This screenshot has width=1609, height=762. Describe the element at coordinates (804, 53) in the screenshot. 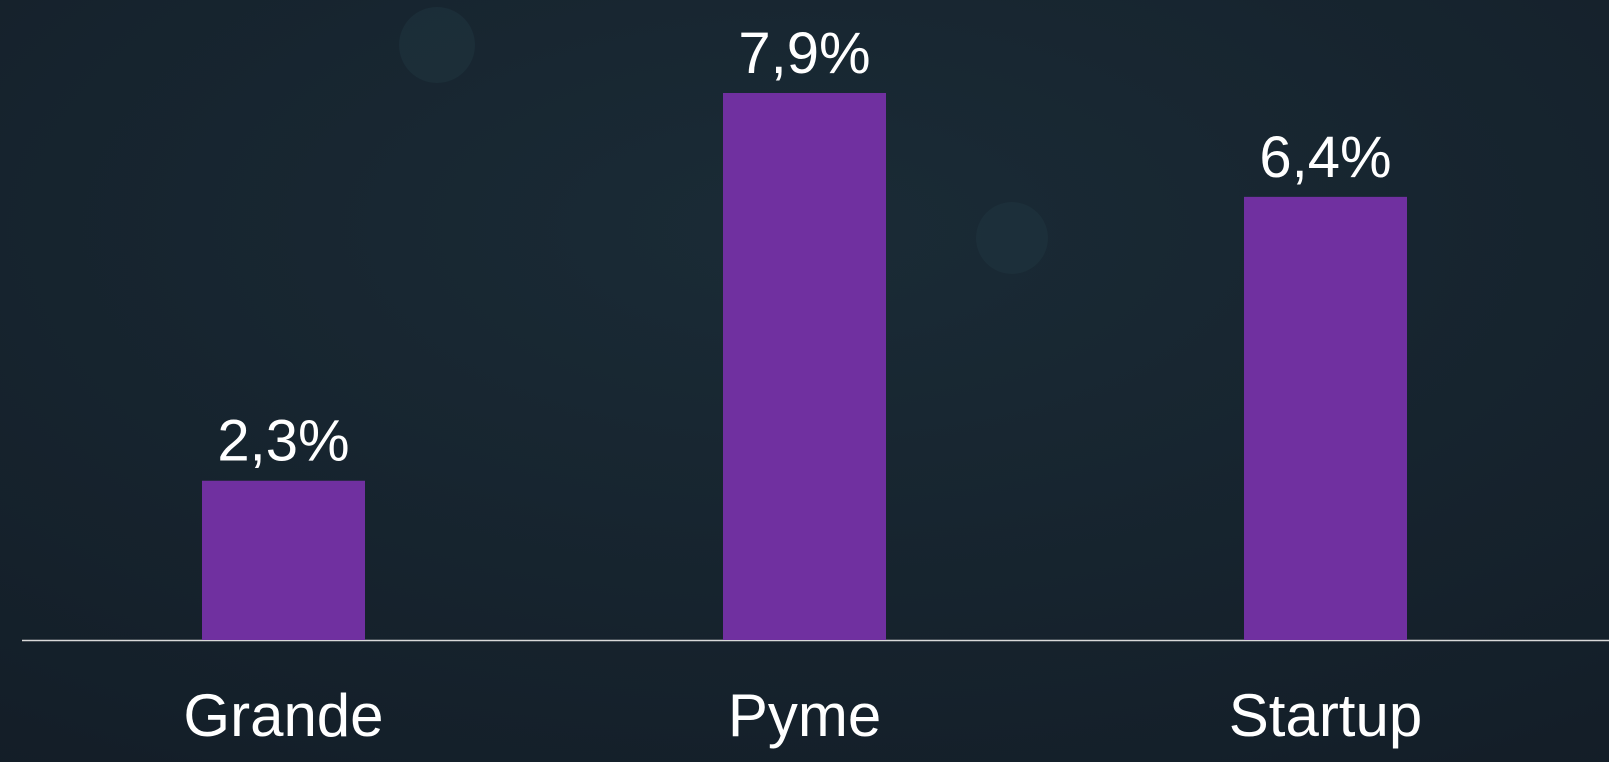

I see `data-label: 7,9%` at that location.